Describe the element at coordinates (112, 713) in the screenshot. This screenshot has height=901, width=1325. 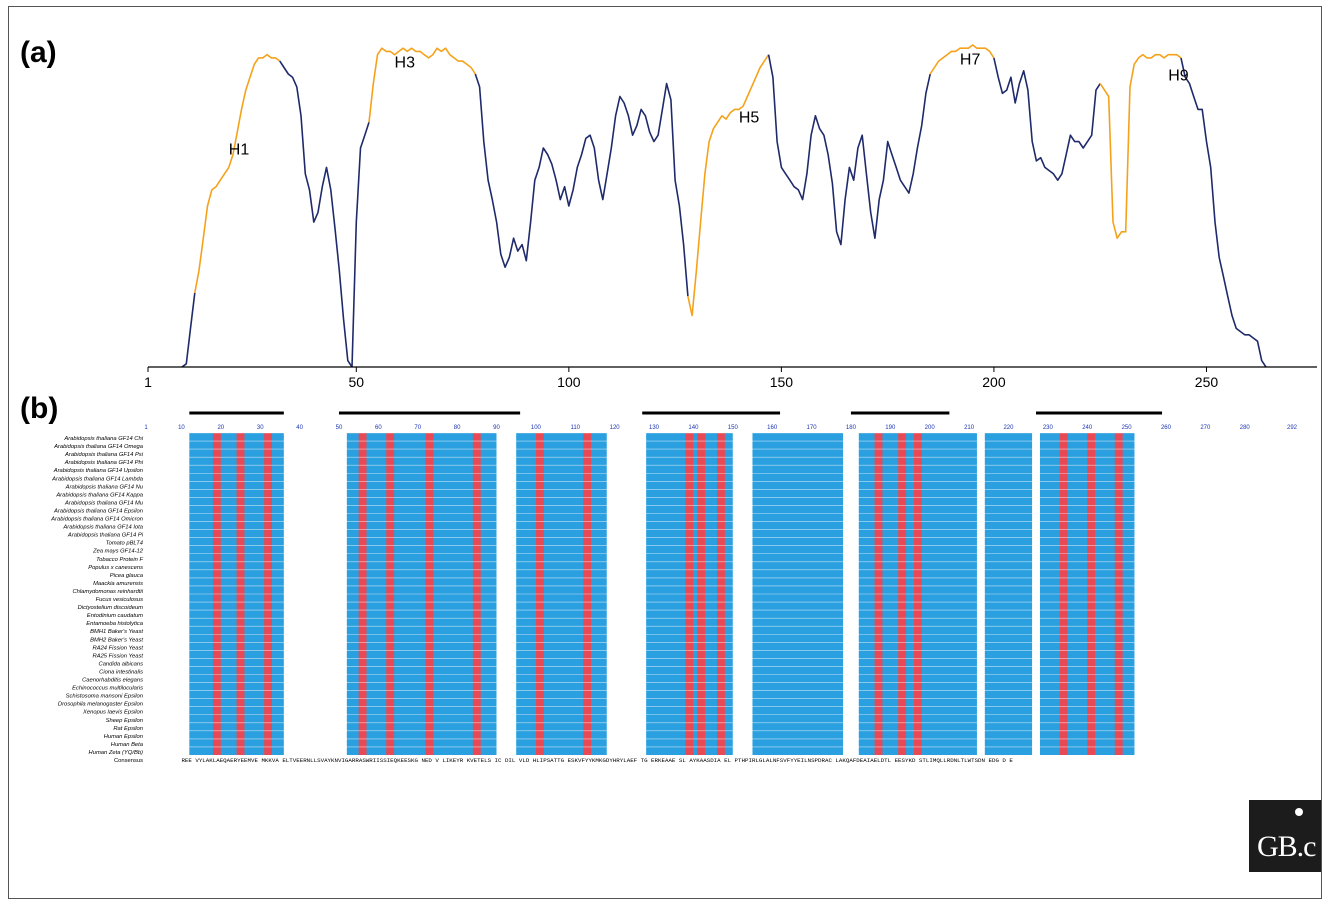
I see `species-label: Xenopus laevis Epsilon` at that location.